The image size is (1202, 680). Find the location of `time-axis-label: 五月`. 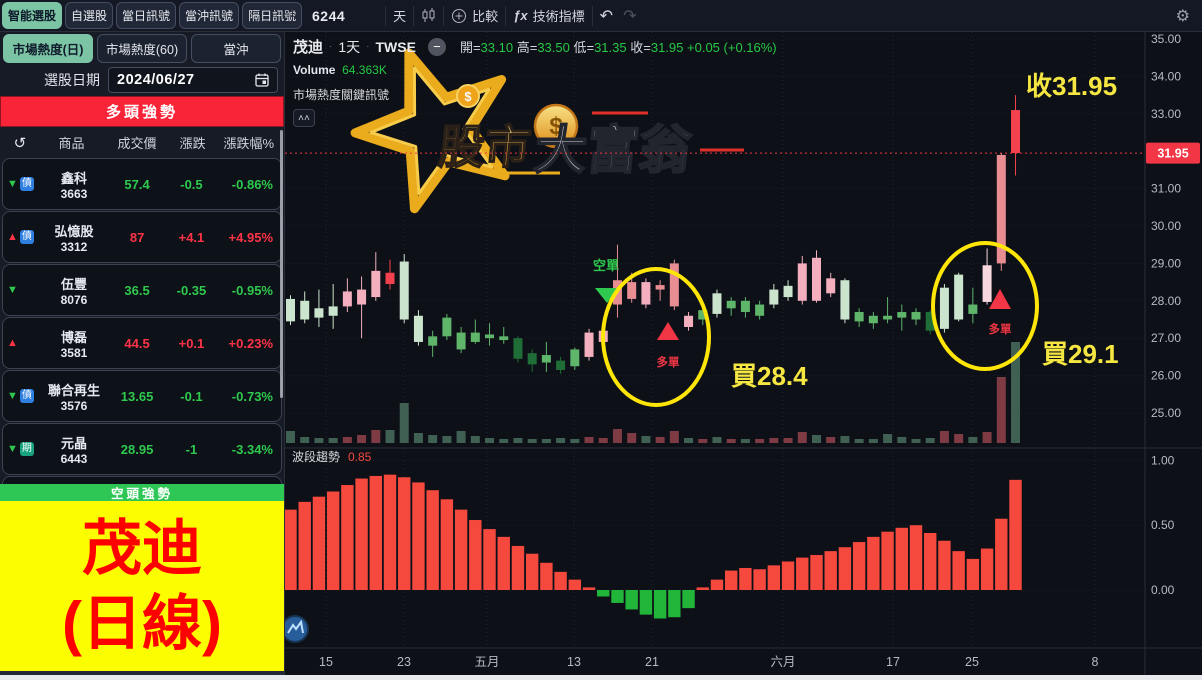

time-axis-label: 五月 is located at coordinates (486, 662).